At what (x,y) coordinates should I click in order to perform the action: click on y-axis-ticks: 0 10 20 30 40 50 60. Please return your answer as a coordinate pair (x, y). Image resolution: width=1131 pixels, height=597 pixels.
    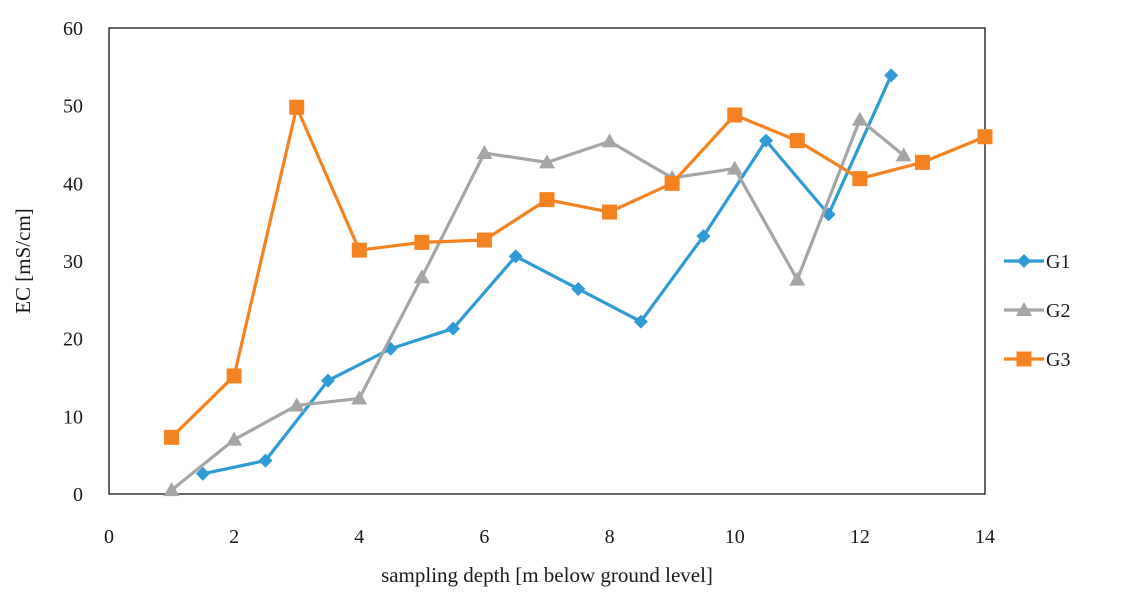
    Looking at the image, I should click on (73, 262).